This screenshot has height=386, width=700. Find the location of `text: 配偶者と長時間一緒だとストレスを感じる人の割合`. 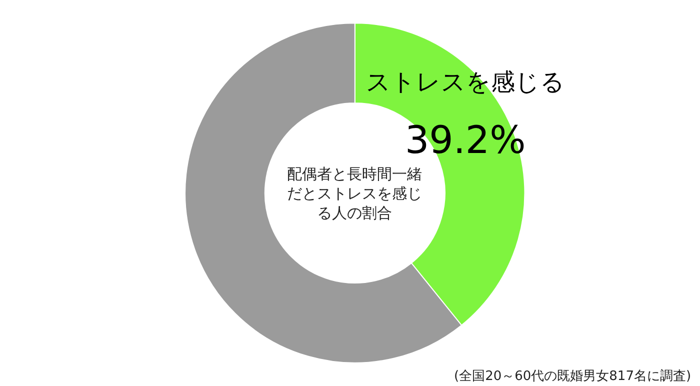

text: 配偶者と長時間一緒だとストレスを感じる人の割合 is located at coordinates (354, 193).